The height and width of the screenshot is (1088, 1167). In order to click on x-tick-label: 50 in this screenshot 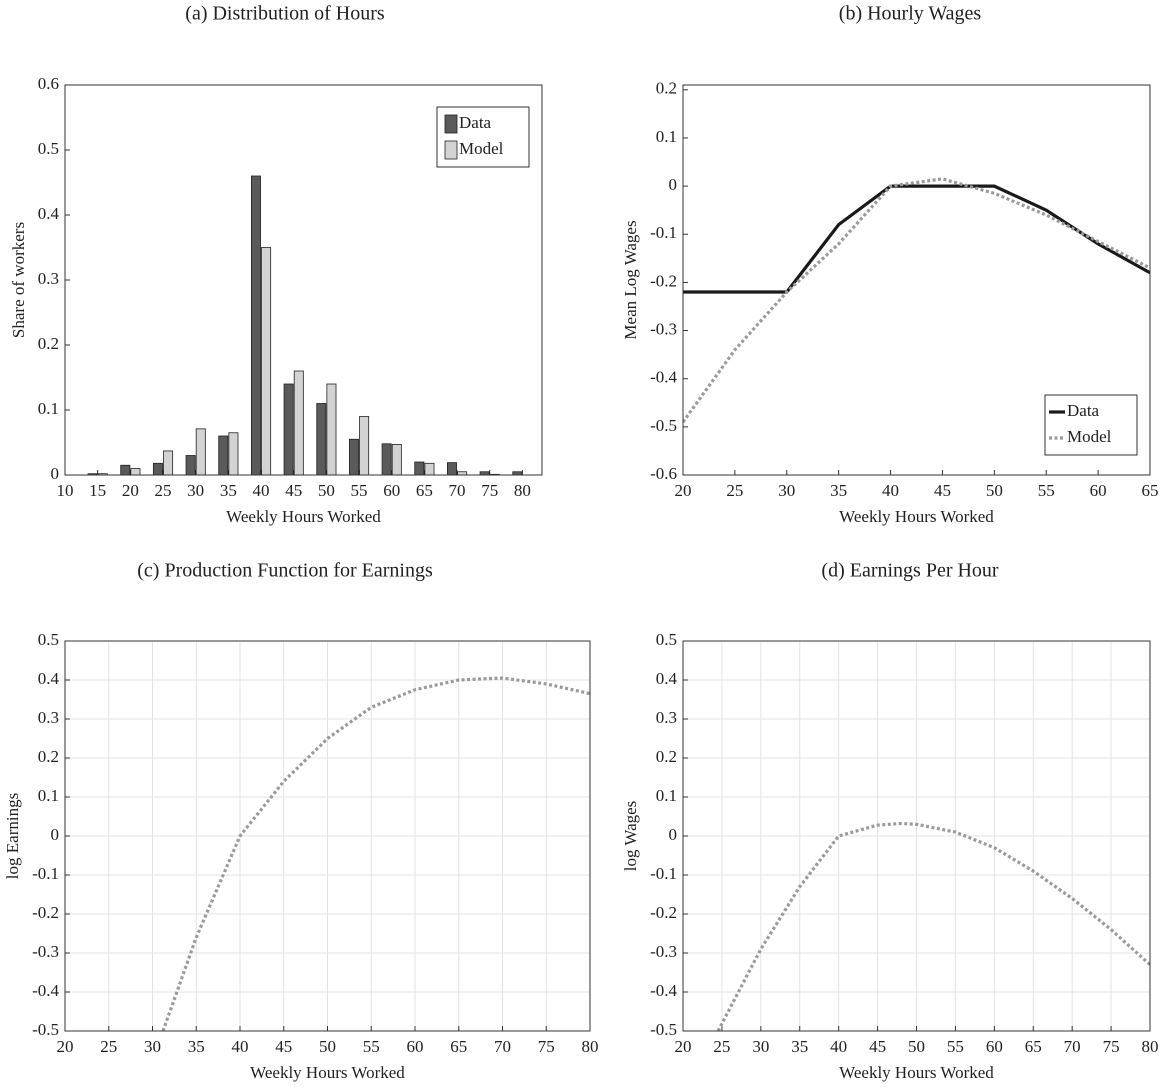, I will do `click(326, 490)`.